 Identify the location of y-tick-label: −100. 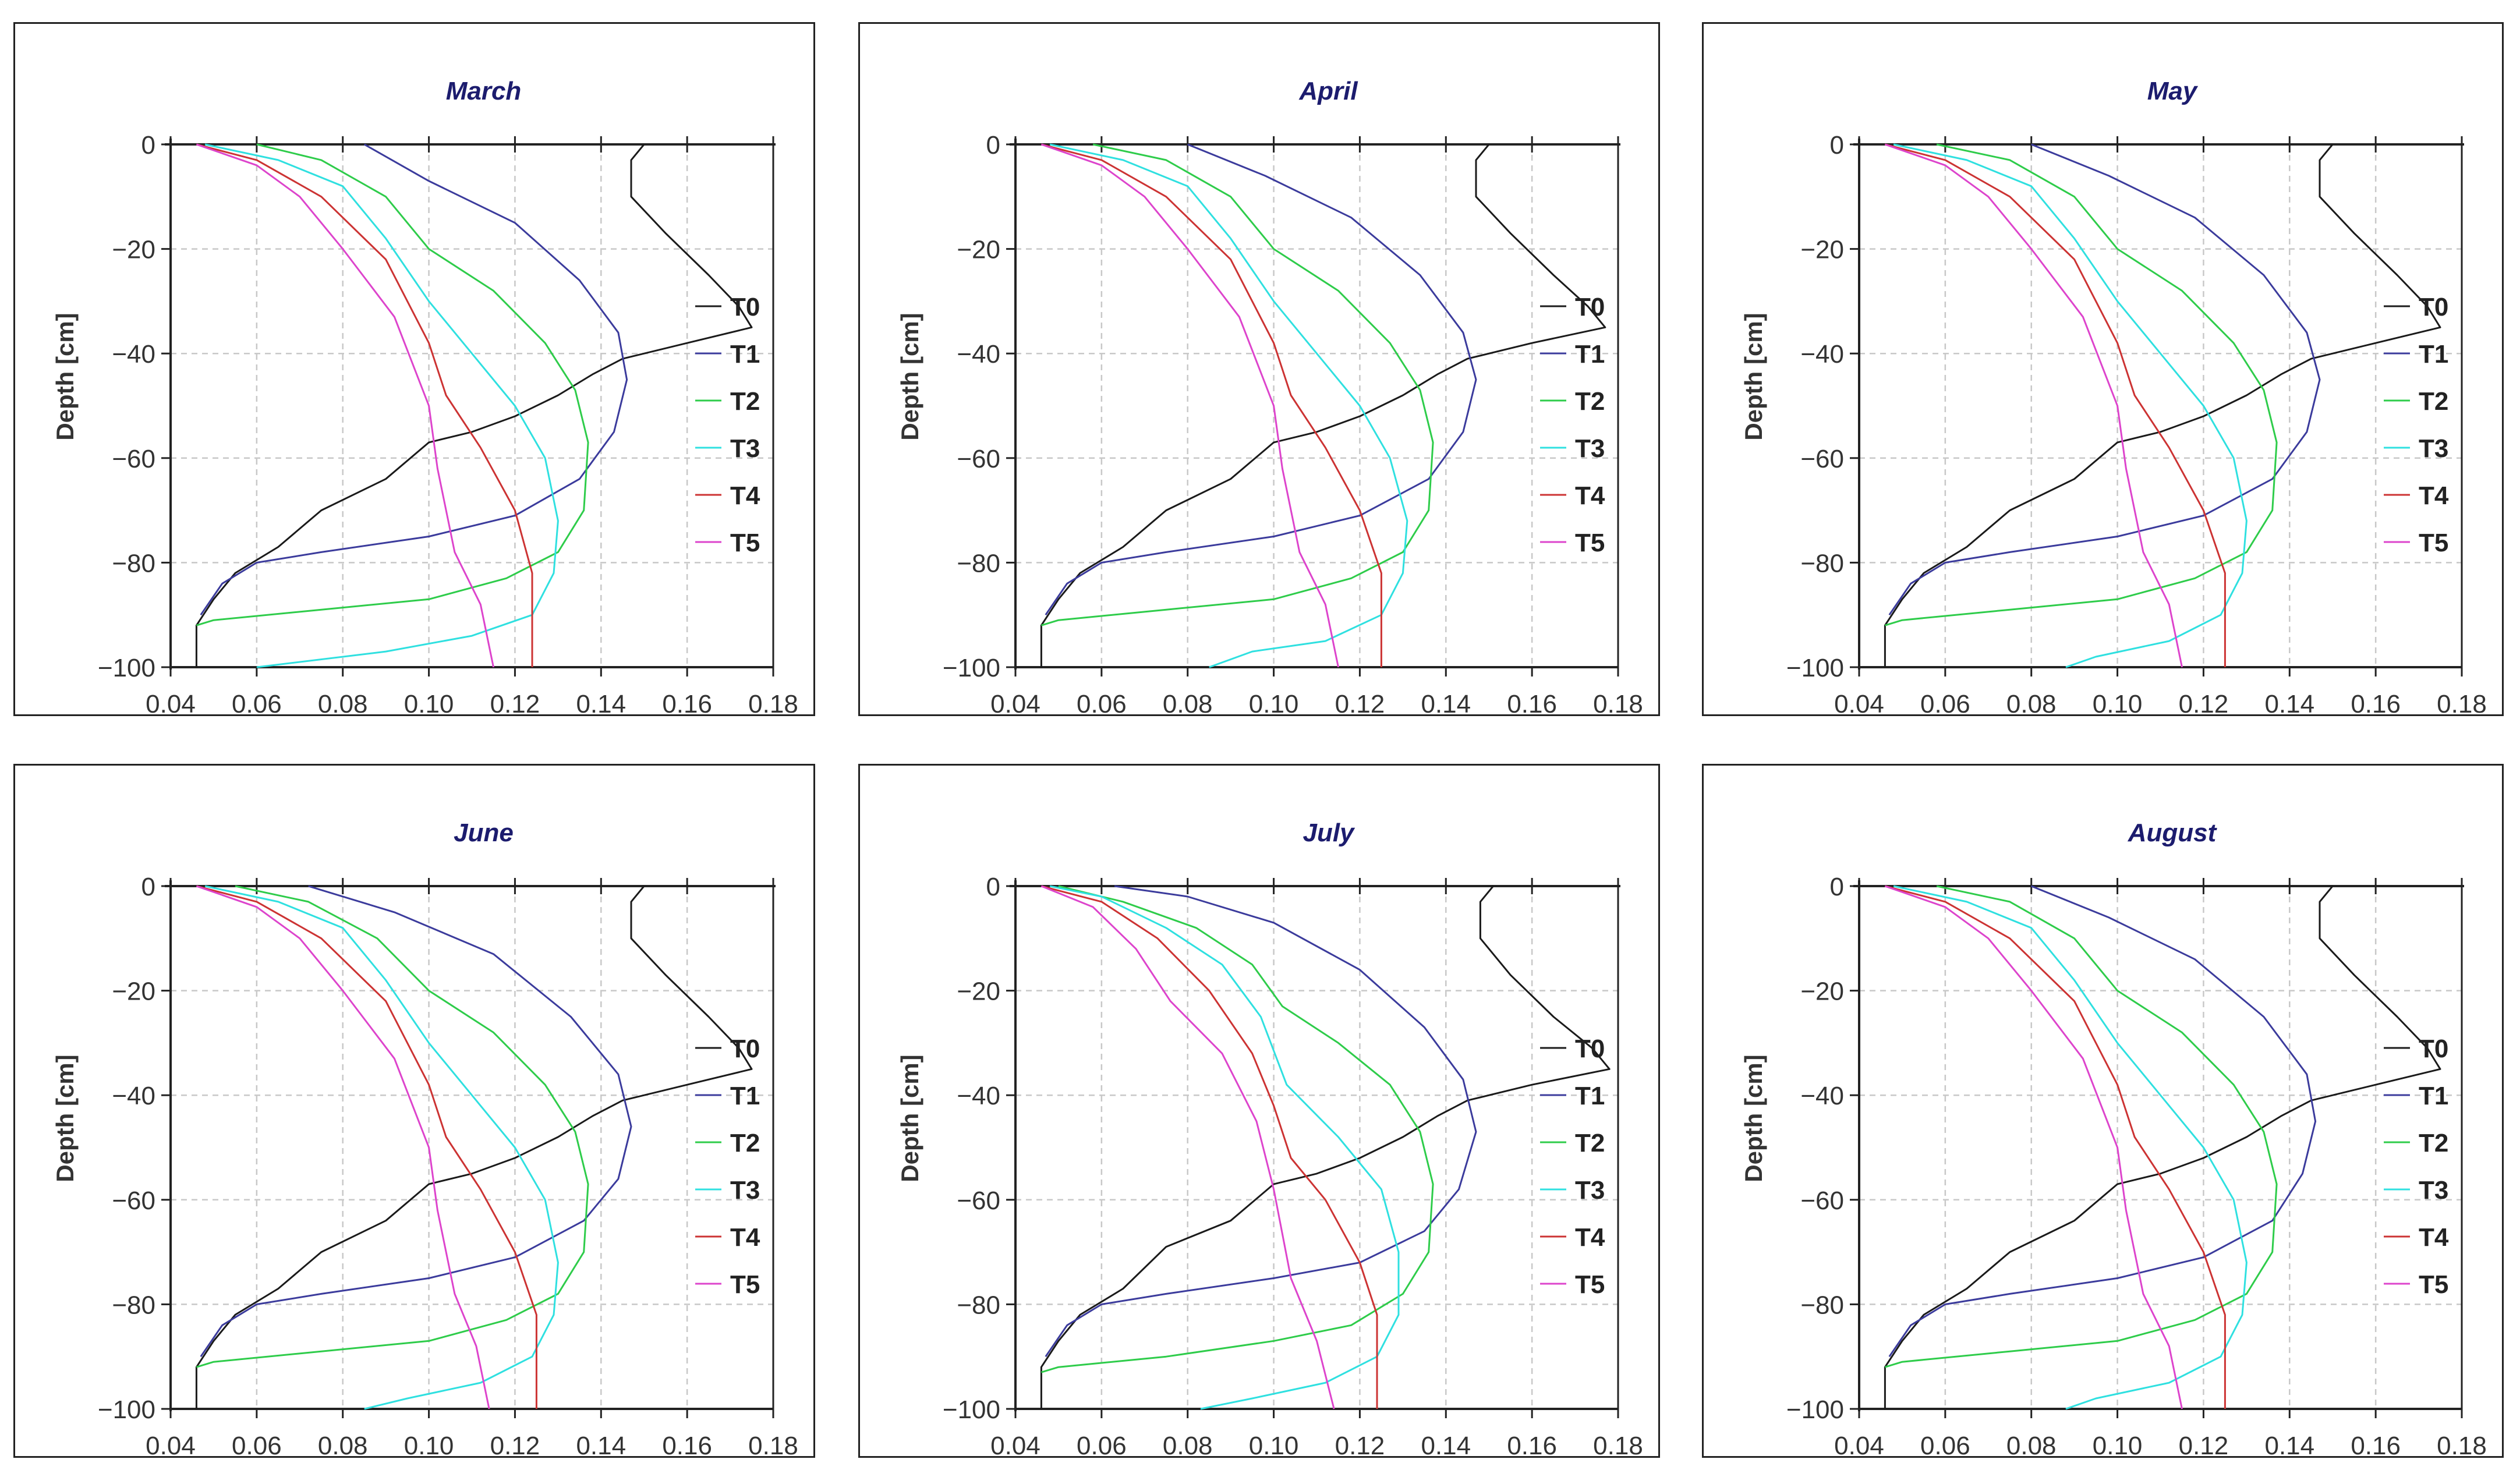
(971, 668).